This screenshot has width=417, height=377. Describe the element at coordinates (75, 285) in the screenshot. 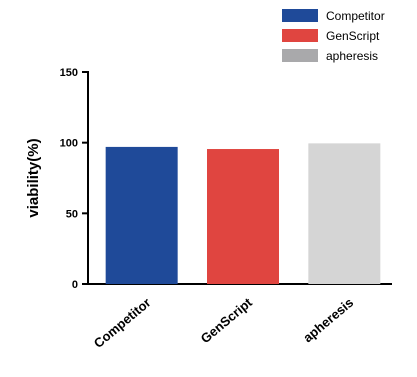

I see `y-tick-label: 0` at that location.